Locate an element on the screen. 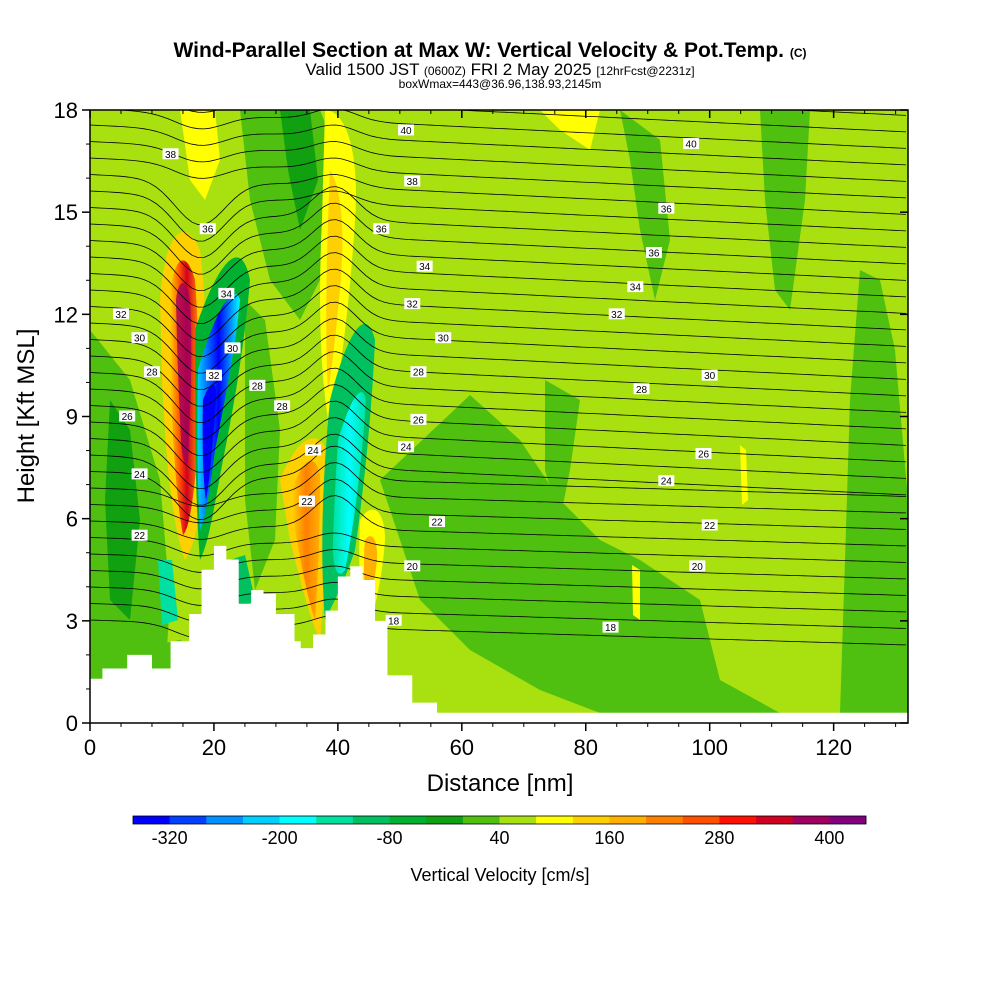 Image resolution: width=1000 pixels, height=1000 pixels. y-tick-label: 18 is located at coordinates (66, 110).